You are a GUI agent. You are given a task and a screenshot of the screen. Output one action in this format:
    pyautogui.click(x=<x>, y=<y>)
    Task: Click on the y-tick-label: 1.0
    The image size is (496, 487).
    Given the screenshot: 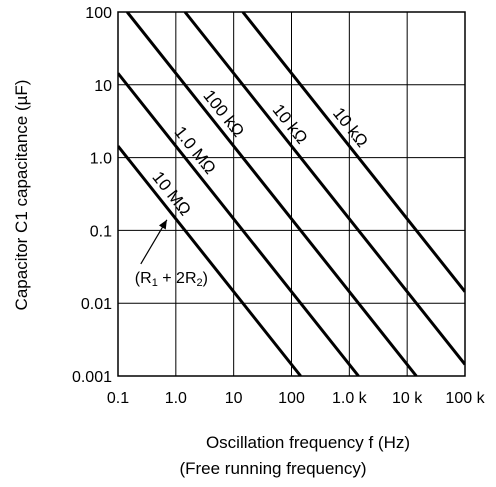 What is the action you would take?
    pyautogui.click(x=101, y=159)
    